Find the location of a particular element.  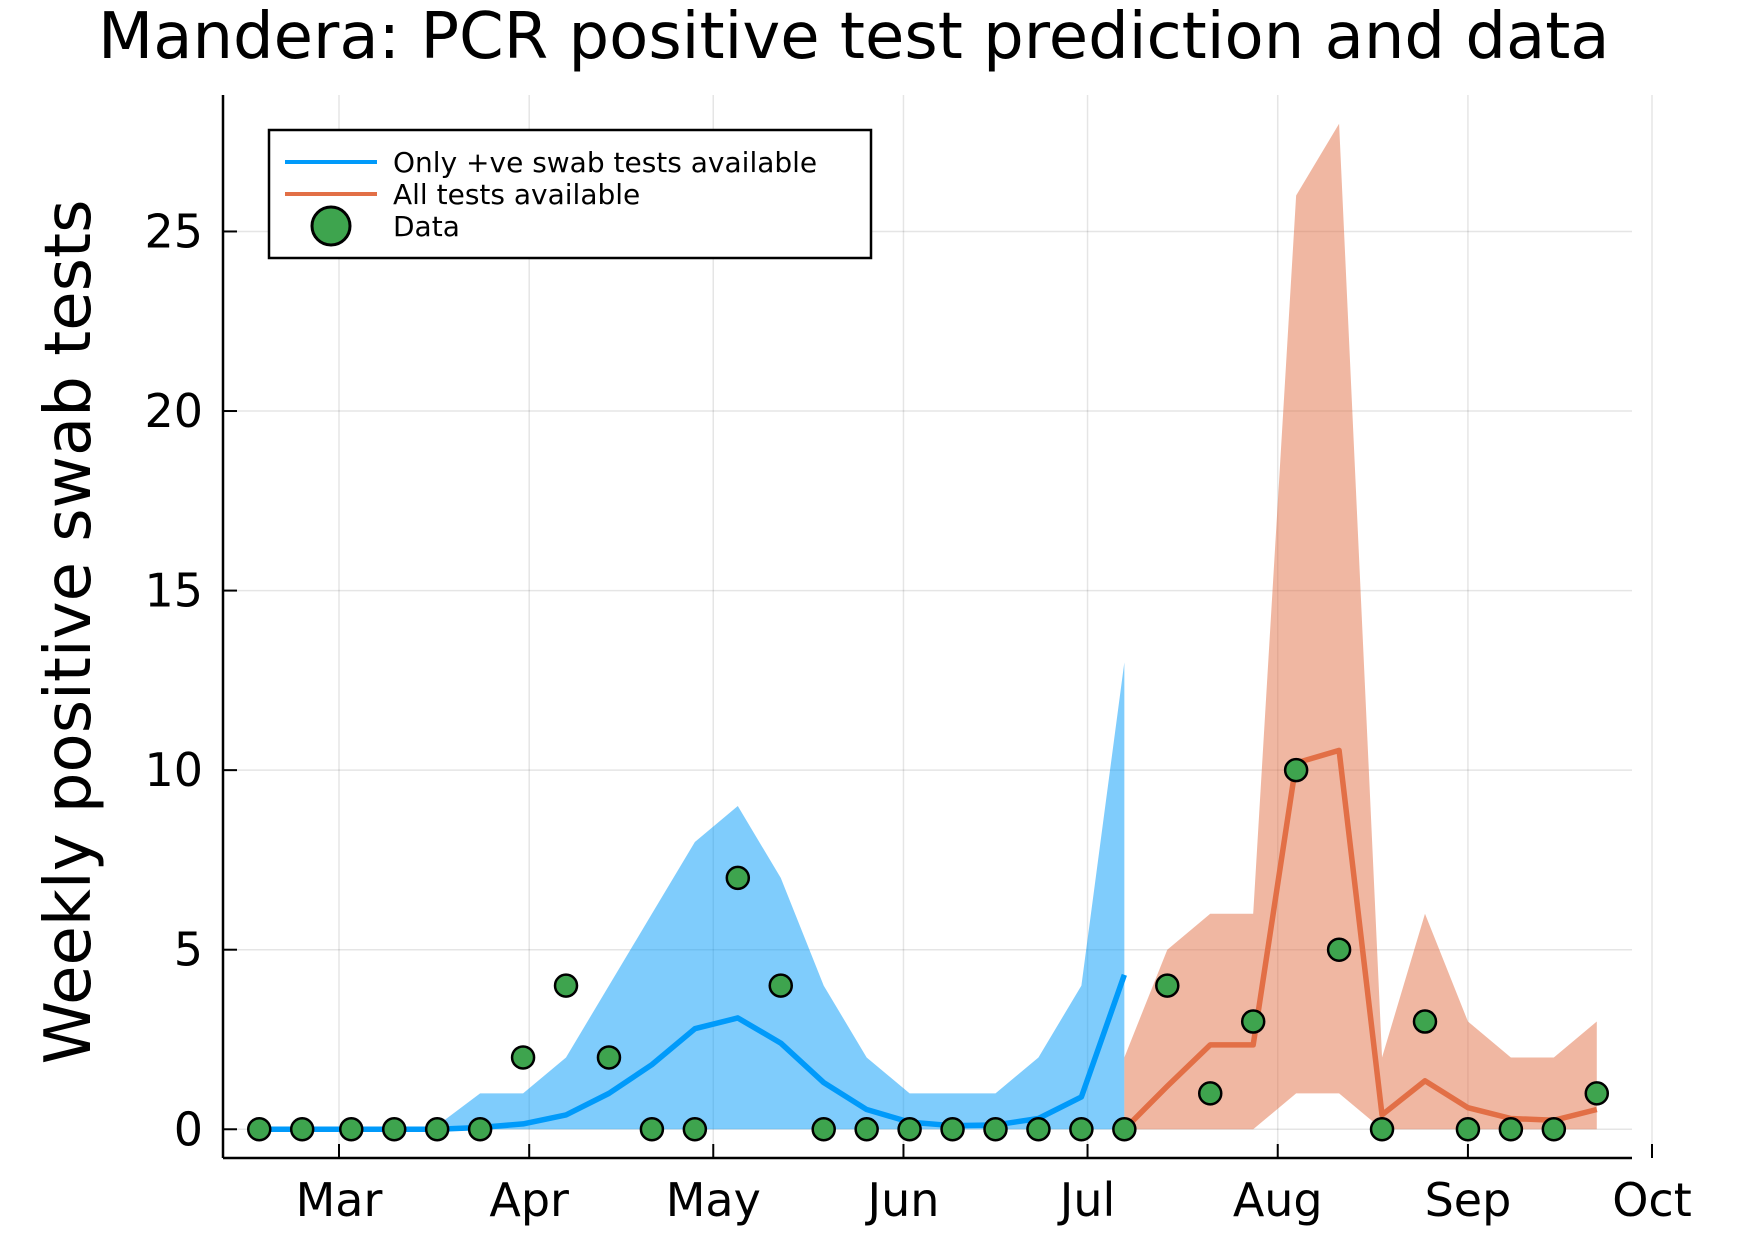

x-tick-label: Oct is located at coordinates (1652, 1200).